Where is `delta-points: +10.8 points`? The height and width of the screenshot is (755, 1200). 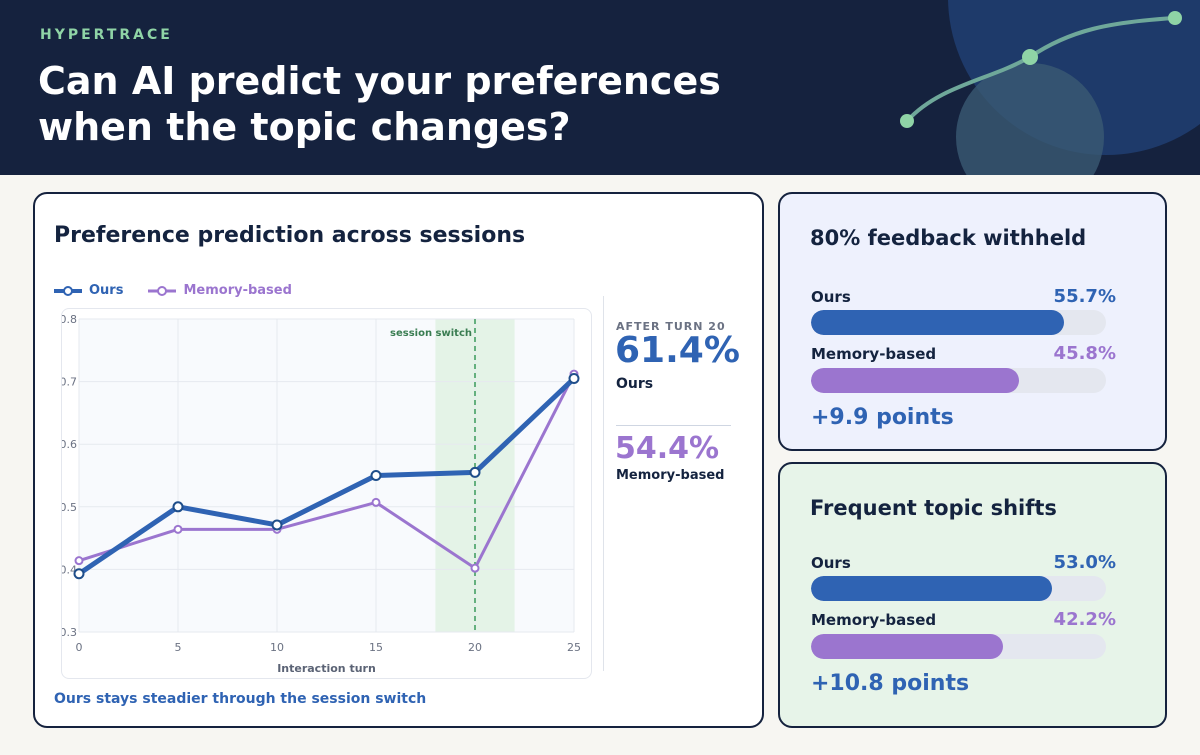
delta-points: +10.8 points is located at coordinates (890, 683).